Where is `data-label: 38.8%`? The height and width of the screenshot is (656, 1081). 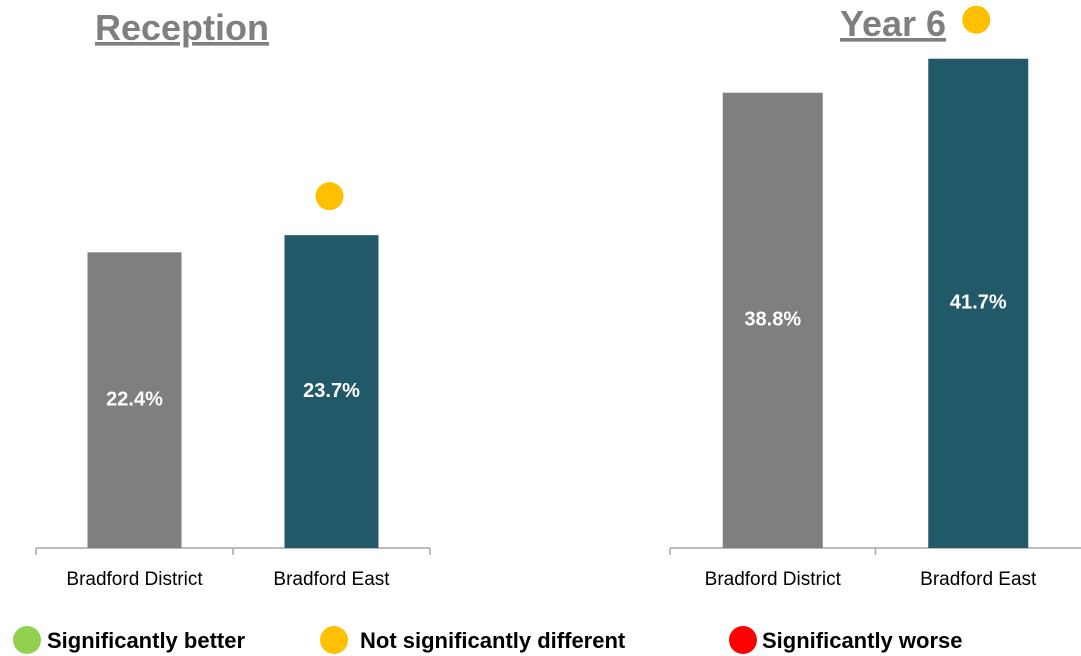 data-label: 38.8% is located at coordinates (772, 320).